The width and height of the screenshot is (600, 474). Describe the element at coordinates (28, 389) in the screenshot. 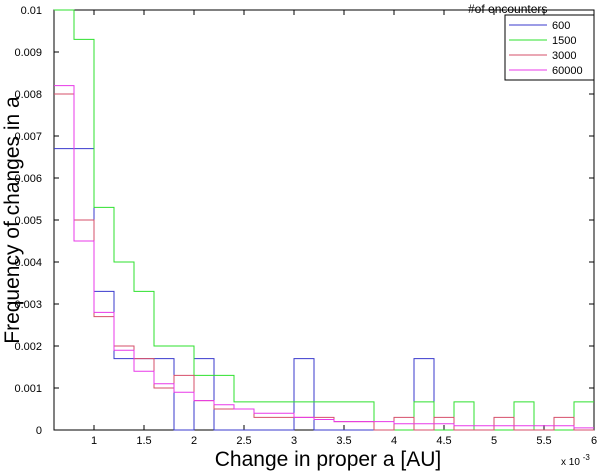

I see `y-tick-label: 0.001` at that location.